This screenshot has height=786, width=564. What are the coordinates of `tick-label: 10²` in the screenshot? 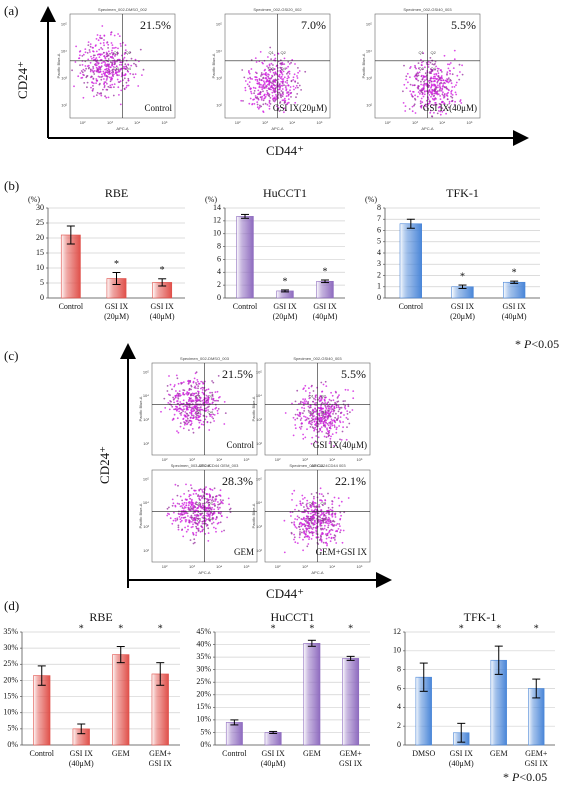 It's located at (238, 122).